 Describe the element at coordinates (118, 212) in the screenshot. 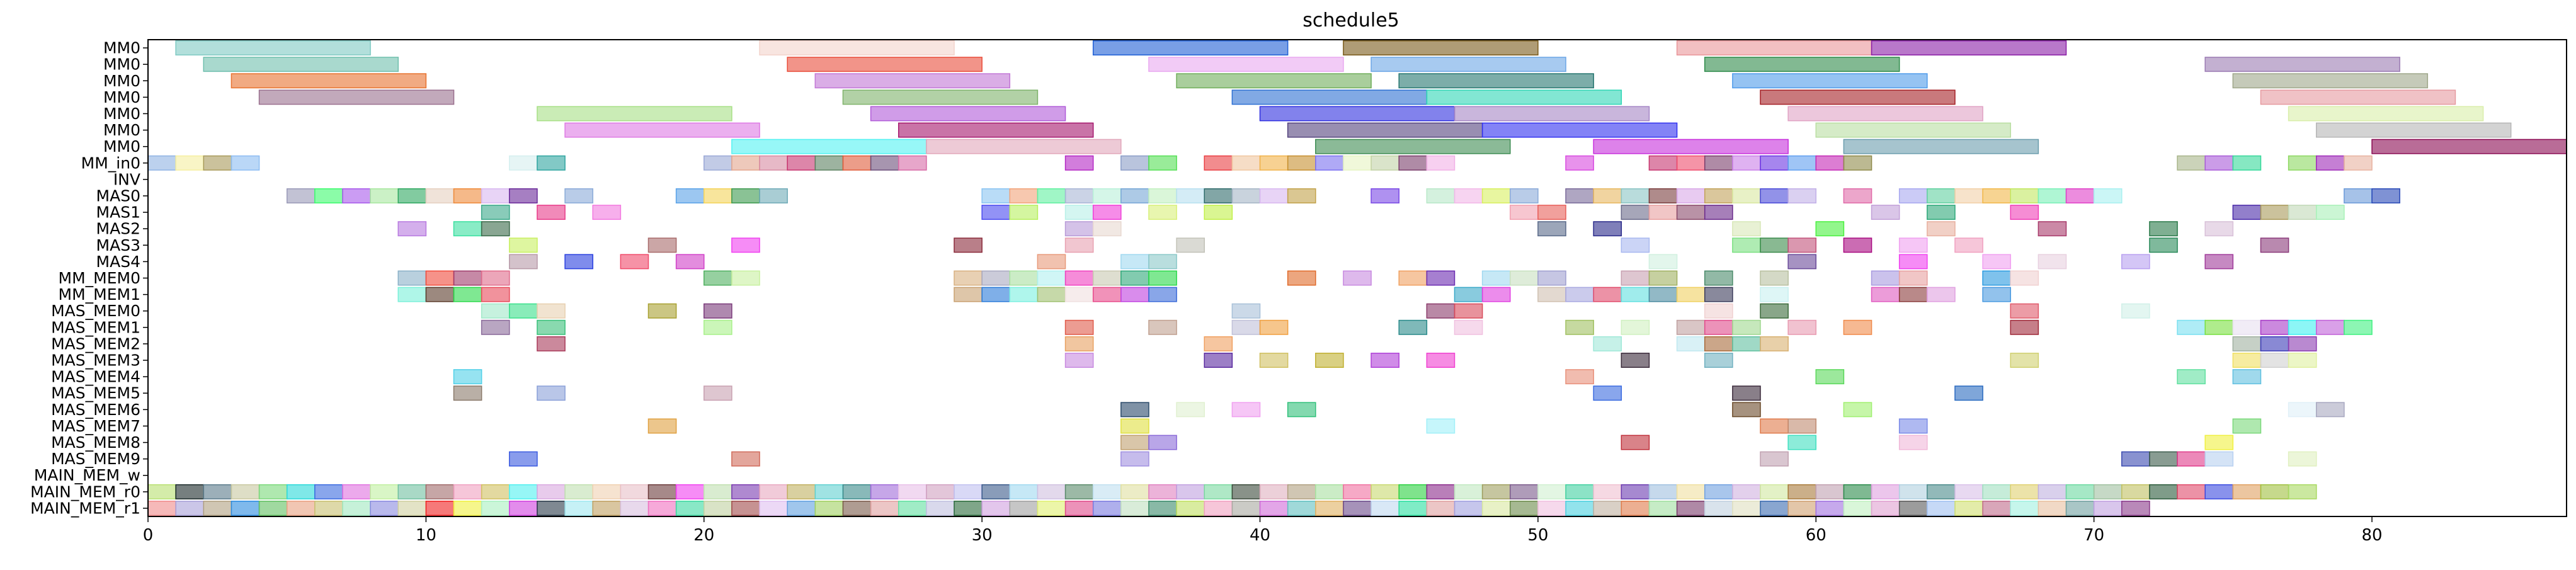

I see `y-tick-label: MAS1` at that location.